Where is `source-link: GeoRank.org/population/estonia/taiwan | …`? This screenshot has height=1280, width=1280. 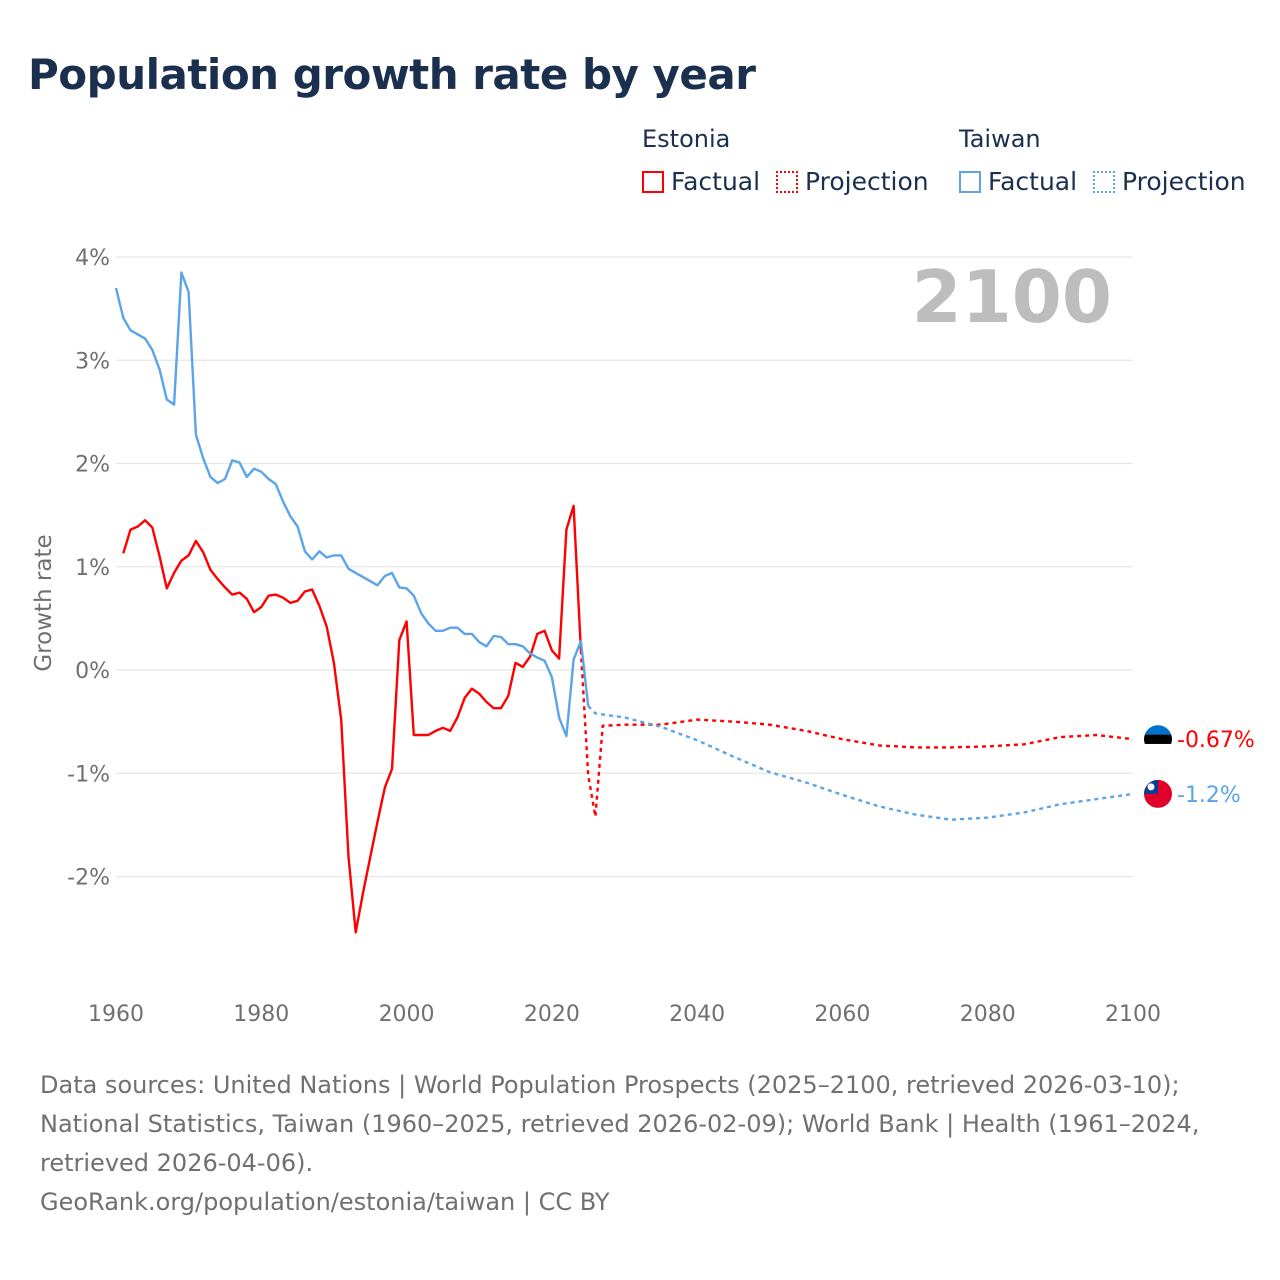
source-link: GeoRank.org/population/estonia/taiwan | … is located at coordinates (325, 1202).